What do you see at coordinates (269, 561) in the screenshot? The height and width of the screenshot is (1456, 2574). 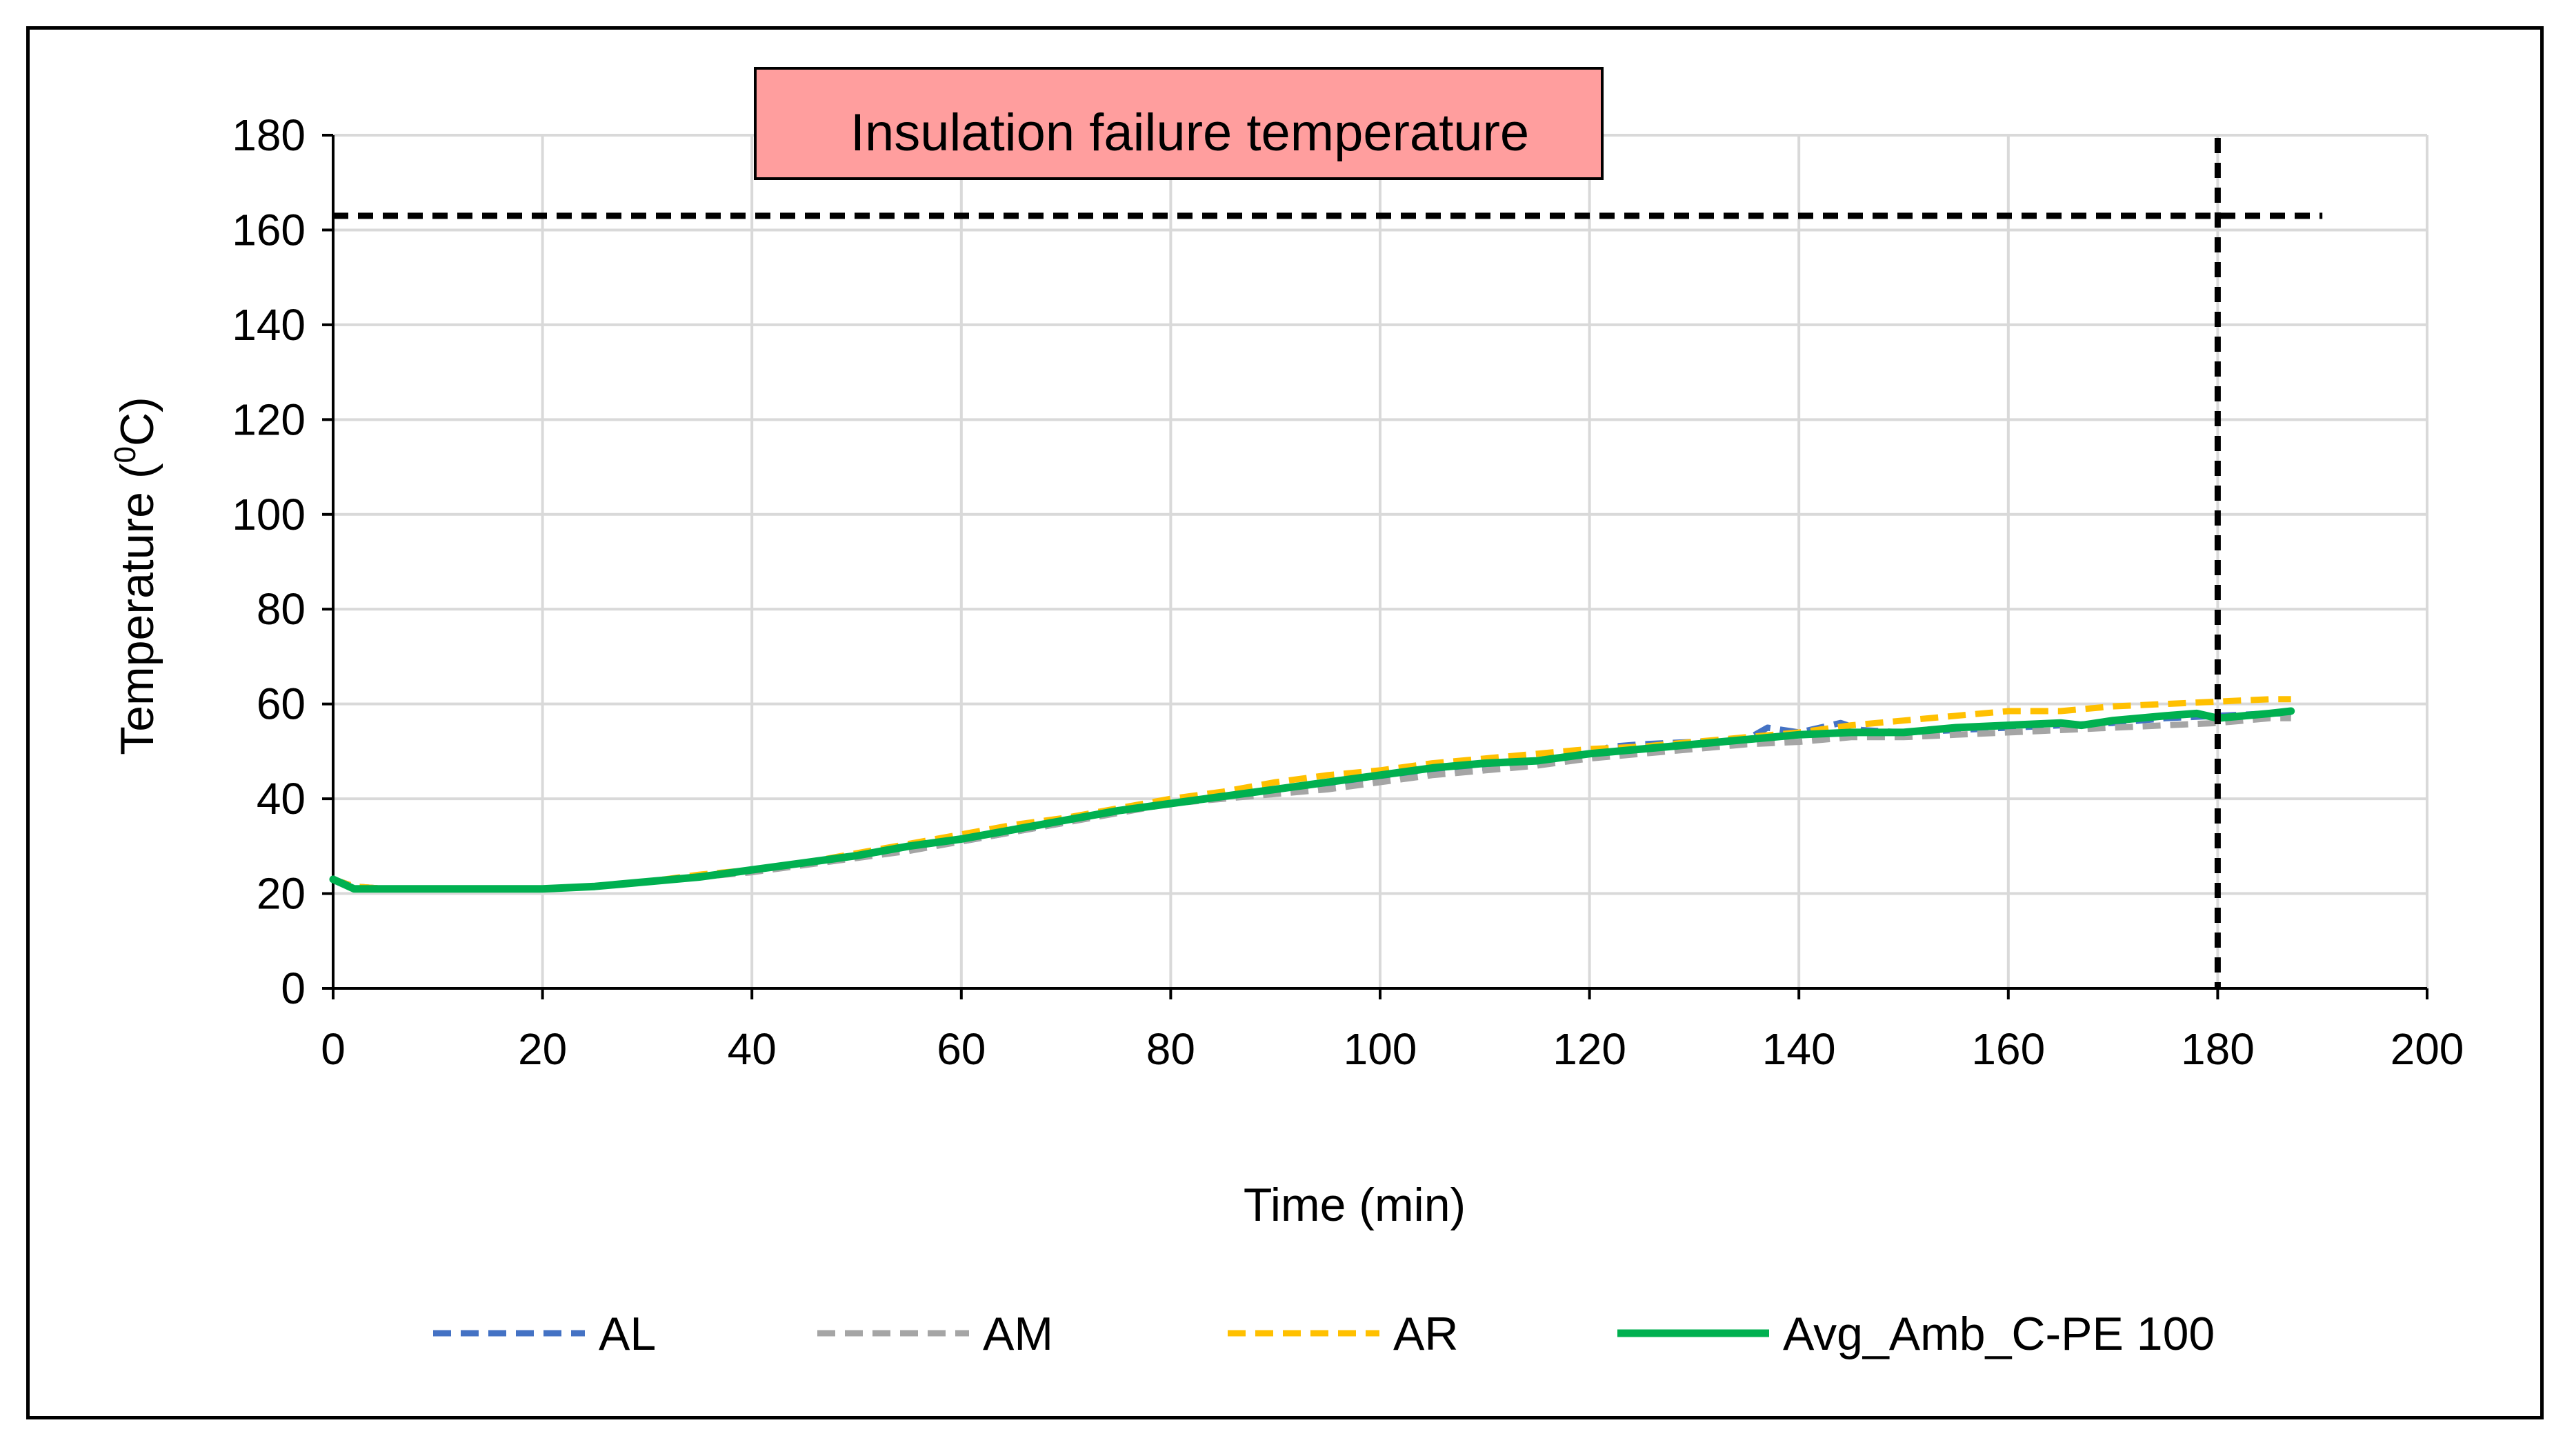 I see `y-tick-labels: 0 20 40 60 80 100 120 140 160 180` at bounding box center [269, 561].